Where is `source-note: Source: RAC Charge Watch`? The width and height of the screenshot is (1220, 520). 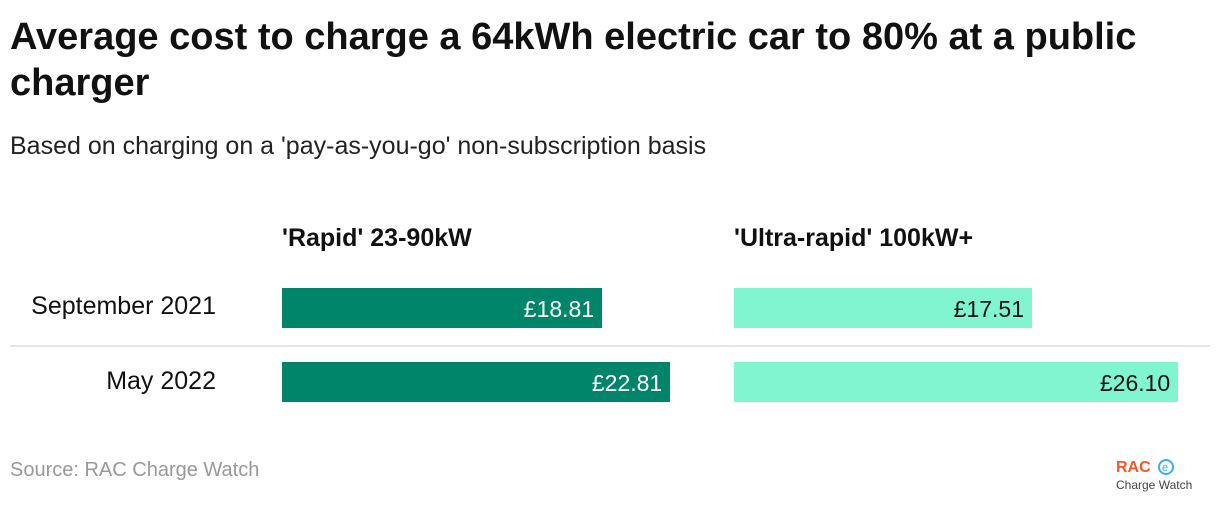
source-note: Source: RAC Charge Watch is located at coordinates (135, 470).